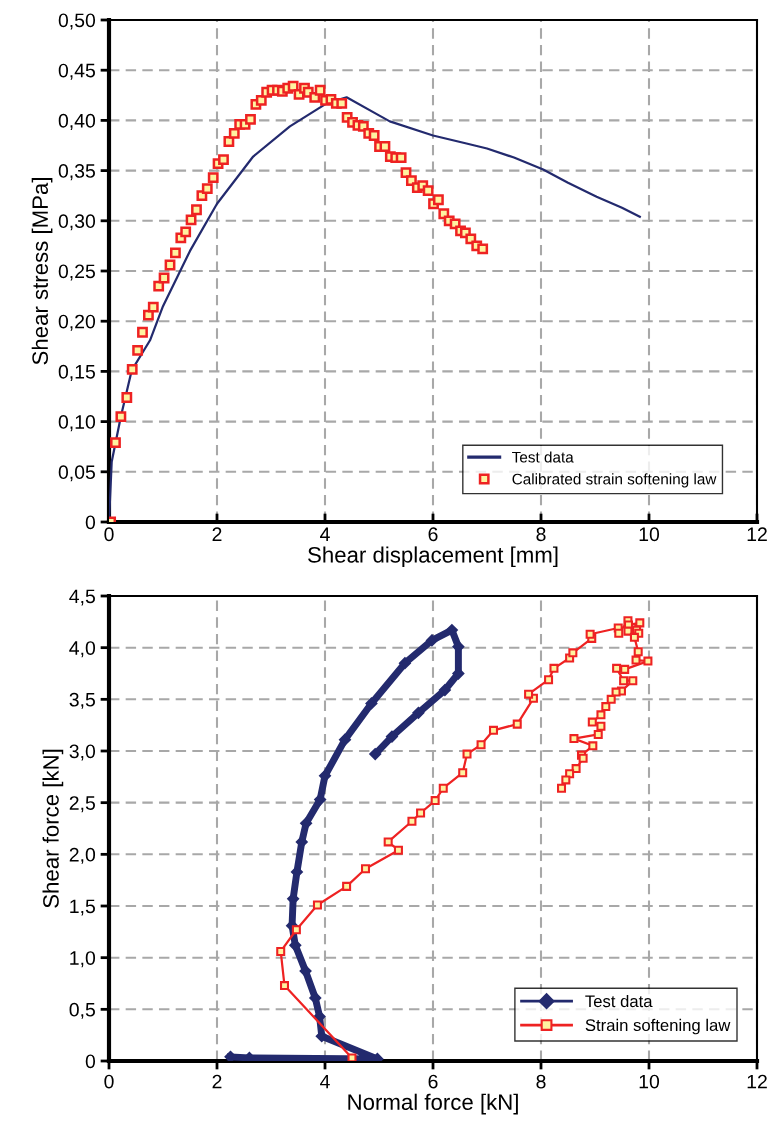 The width and height of the screenshot is (776, 1135). What do you see at coordinates (82, 752) in the screenshot?
I see `y-tick-label: 3,0` at bounding box center [82, 752].